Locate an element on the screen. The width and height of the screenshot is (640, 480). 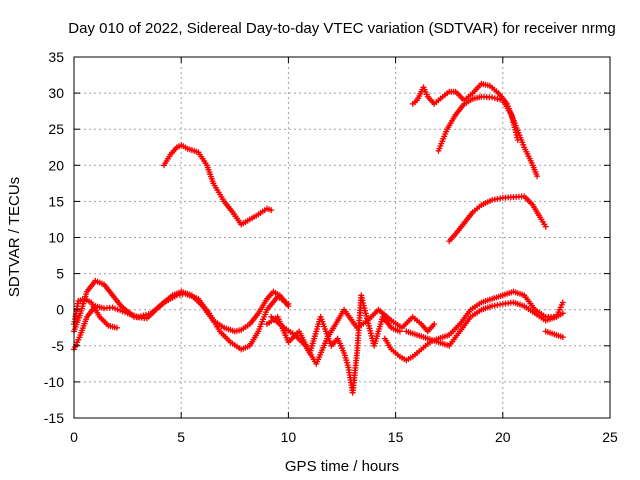
x-tick-label: 15 is located at coordinates (396, 437).